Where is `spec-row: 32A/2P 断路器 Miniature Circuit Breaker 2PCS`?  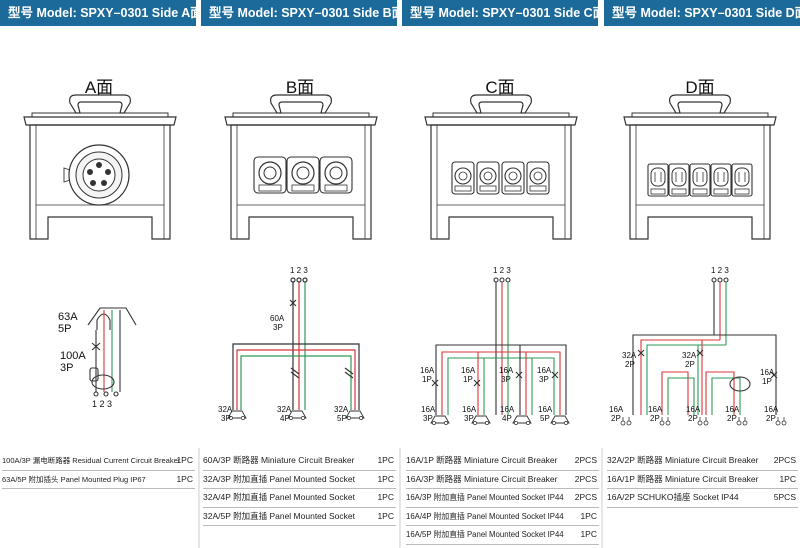 spec-row: 32A/2P 断路器 Miniature Circuit Breaker 2PCS is located at coordinates (702, 461).